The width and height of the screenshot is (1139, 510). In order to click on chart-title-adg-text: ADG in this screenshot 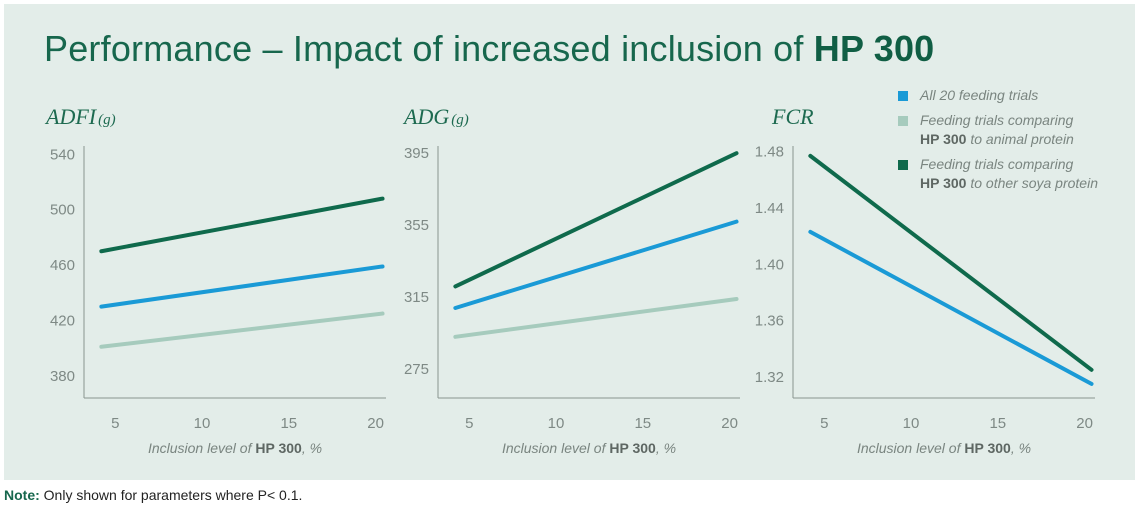, I will do `click(427, 116)`.